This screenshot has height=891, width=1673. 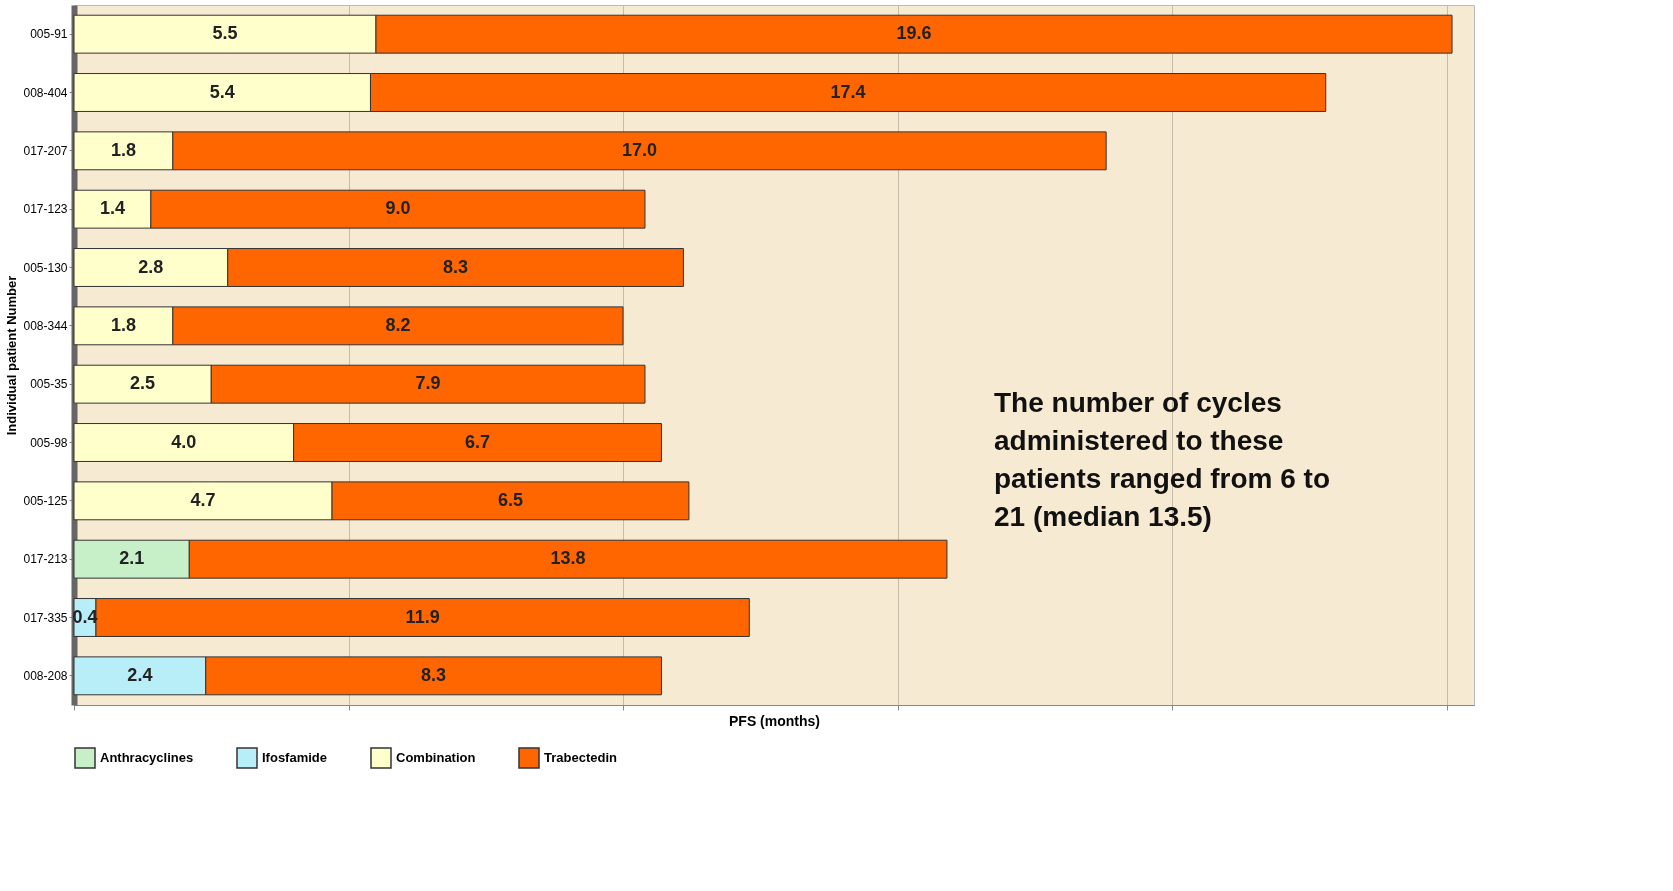 What do you see at coordinates (45, 559) in the screenshot?
I see `y-tick-label: 017-213` at bounding box center [45, 559].